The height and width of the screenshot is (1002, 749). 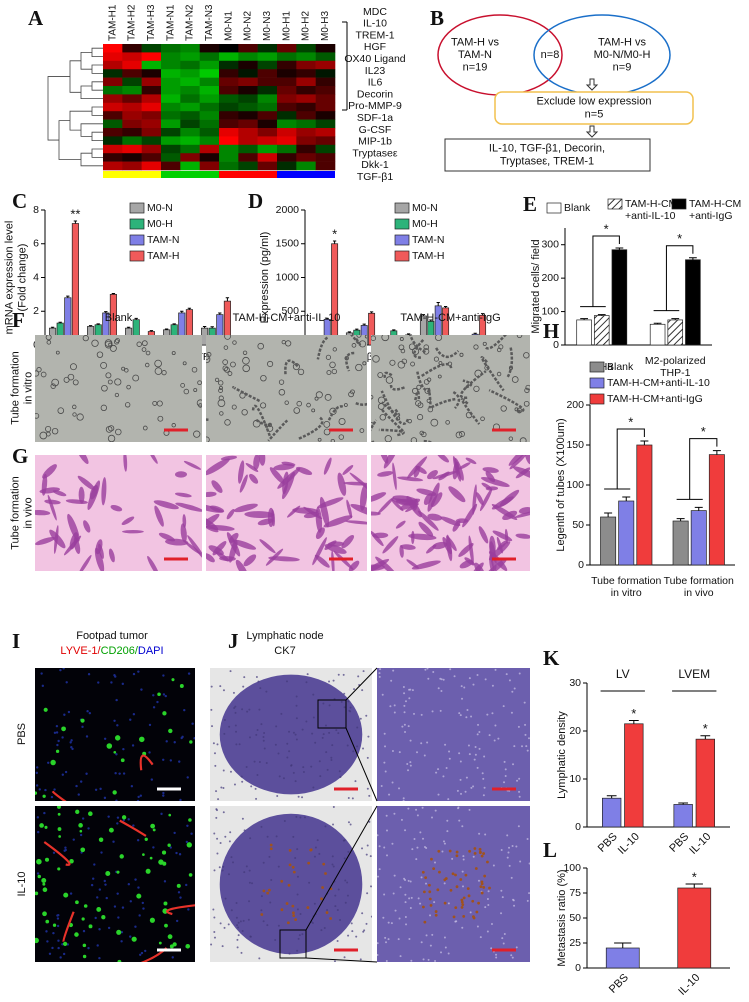 What do you see at coordinates (97, 153) in the screenshot?
I see `dendrogram` at bounding box center [97, 153].